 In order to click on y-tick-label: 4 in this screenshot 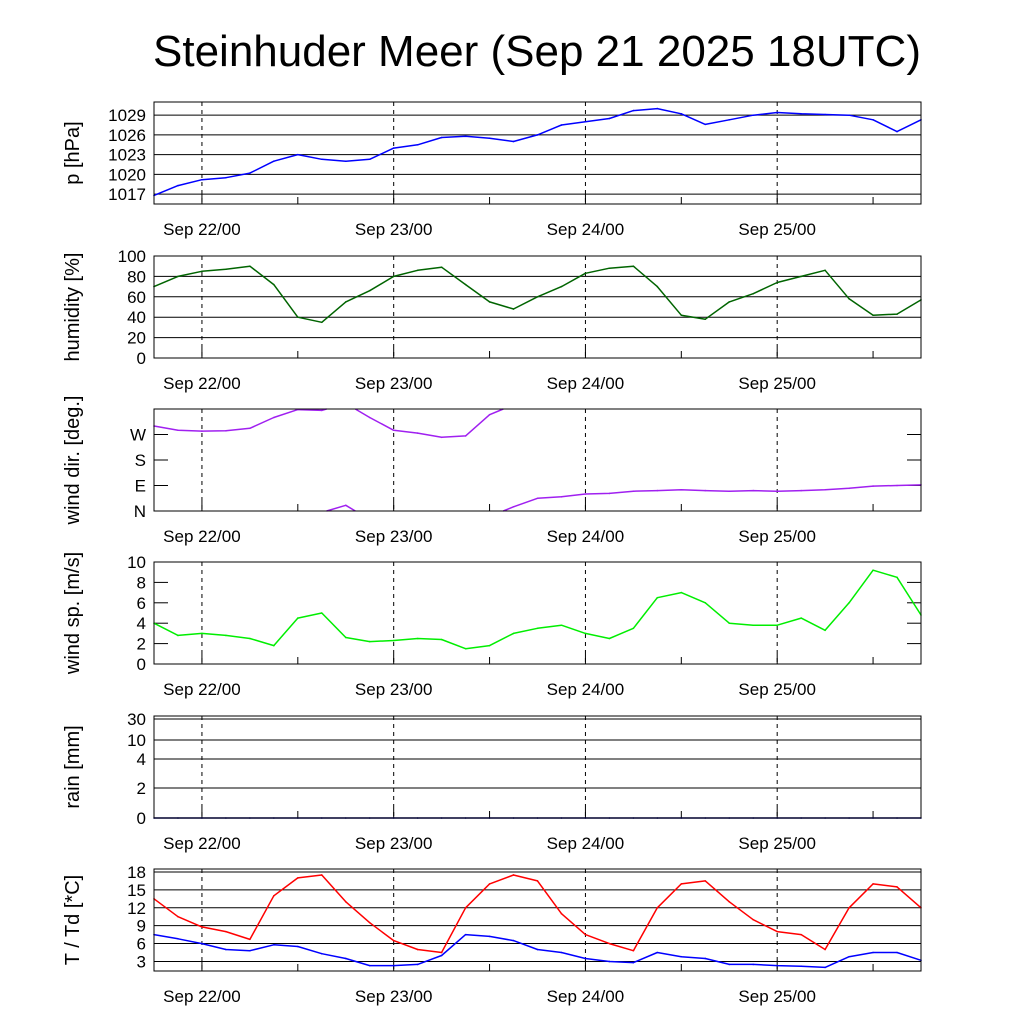, I will do `click(141, 759)`.